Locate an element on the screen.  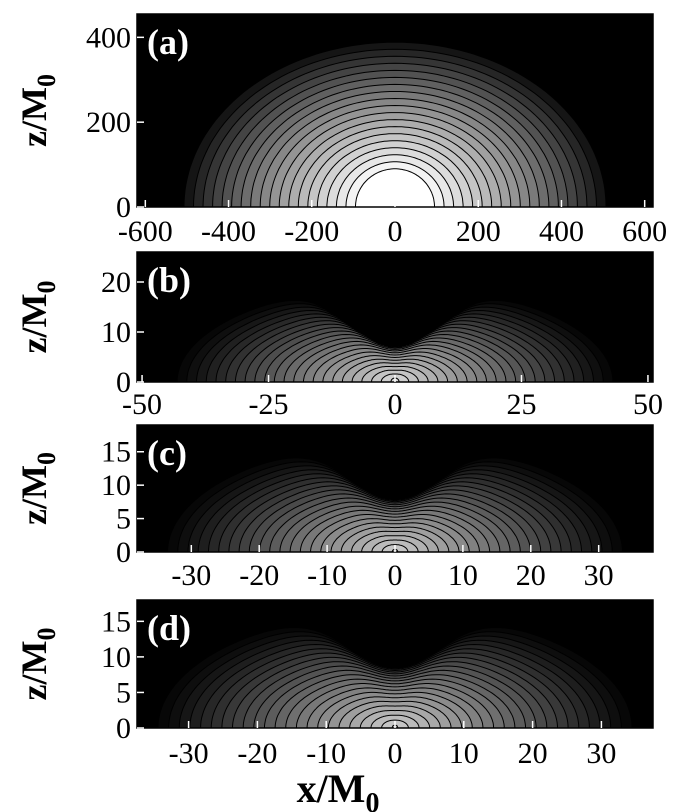
panel-label: (b) is located at coordinates (169, 280).